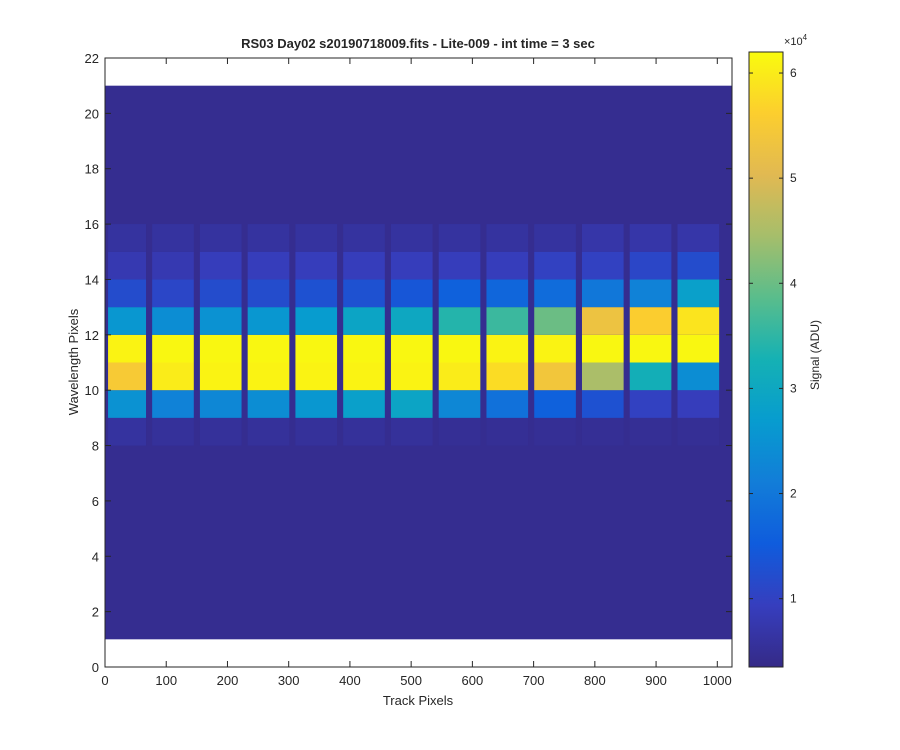  I want to click on colorbar-tick-label: 1, so click(793, 599).